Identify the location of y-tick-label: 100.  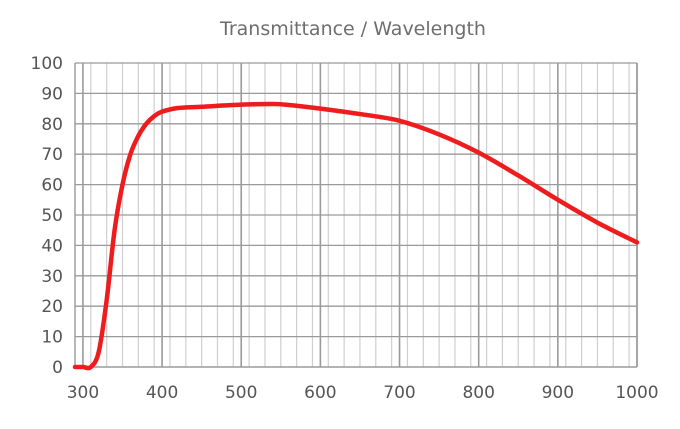
(47, 64).